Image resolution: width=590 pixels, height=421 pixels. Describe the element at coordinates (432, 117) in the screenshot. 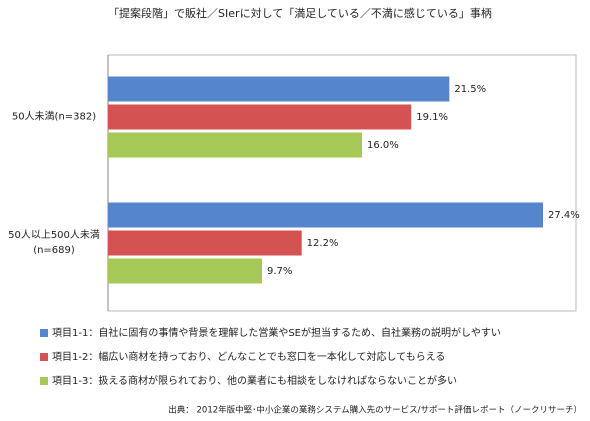

I see `value-label: 19.1%` at that location.